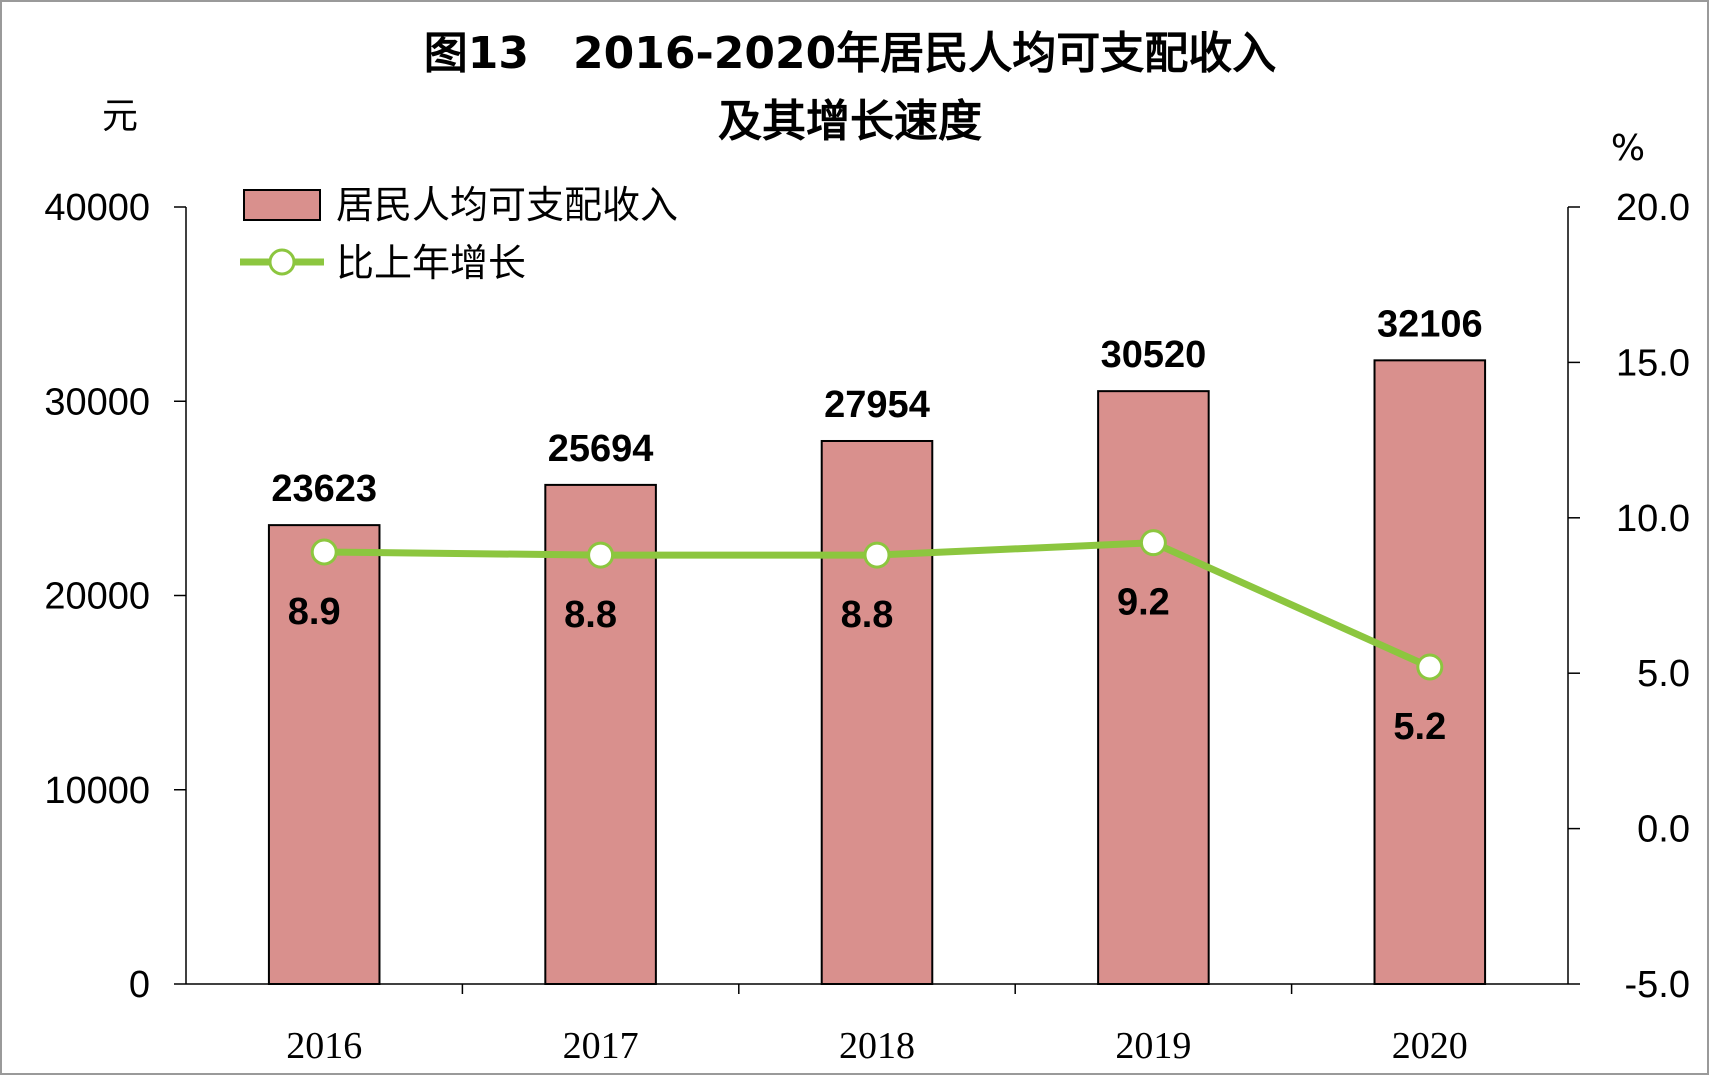 This screenshot has height=1075, width=1709. What do you see at coordinates (877, 555) in the screenshot?
I see `growth-point-2018` at bounding box center [877, 555].